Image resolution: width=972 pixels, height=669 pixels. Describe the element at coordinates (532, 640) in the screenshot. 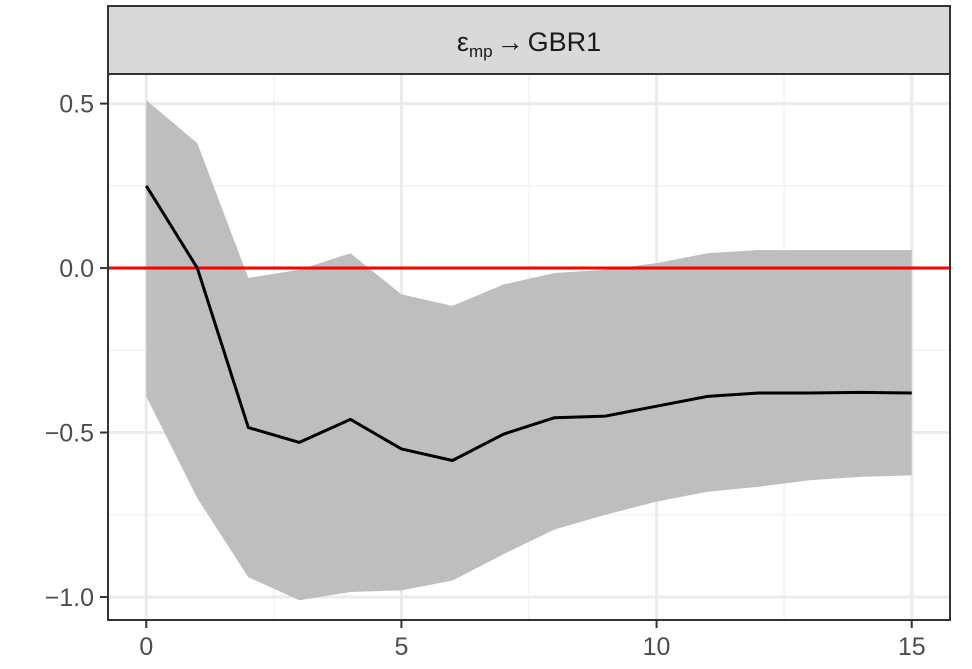

I see `x-axis: 0 5 10 15` at that location.